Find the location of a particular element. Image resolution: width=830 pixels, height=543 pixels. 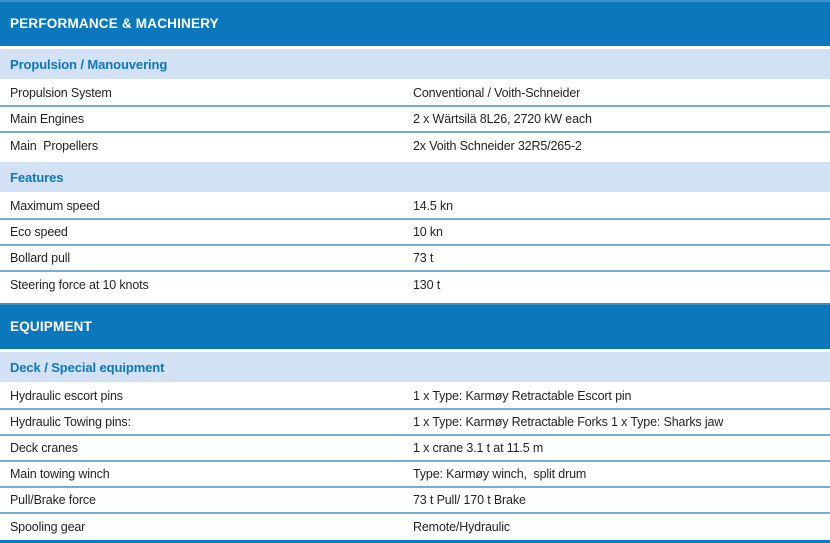

spec-label: Pull/Brake force is located at coordinates (53, 500).